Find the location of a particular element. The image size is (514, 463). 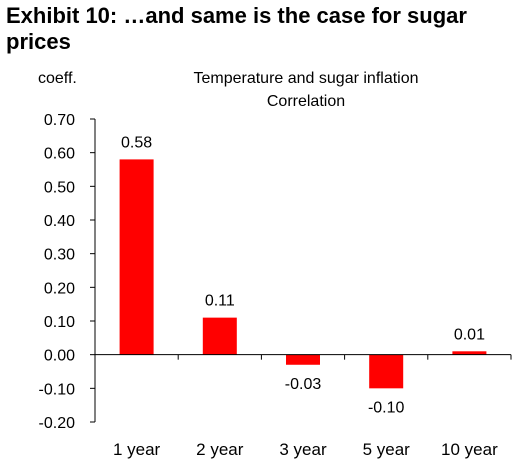

data-label: 0.58 is located at coordinates (136, 142).